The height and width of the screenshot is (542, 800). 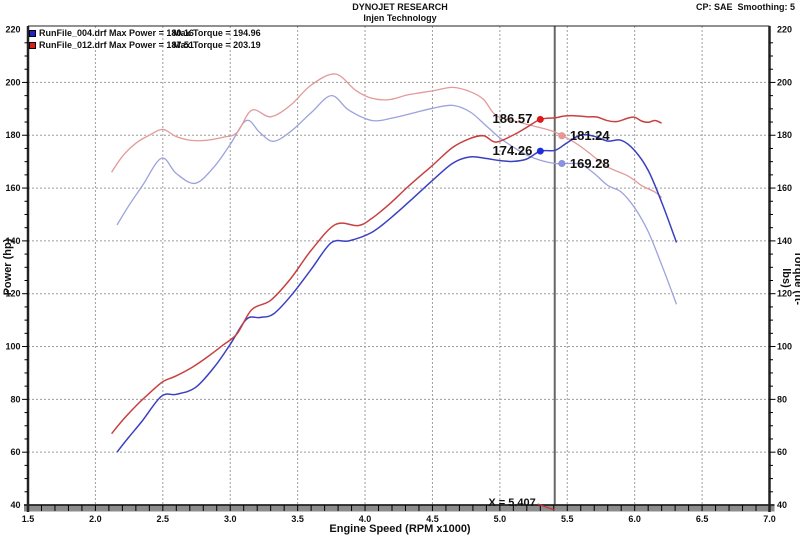 What do you see at coordinates (546, 507) in the screenshot?
I see `cursor-pointer-line` at bounding box center [546, 507].